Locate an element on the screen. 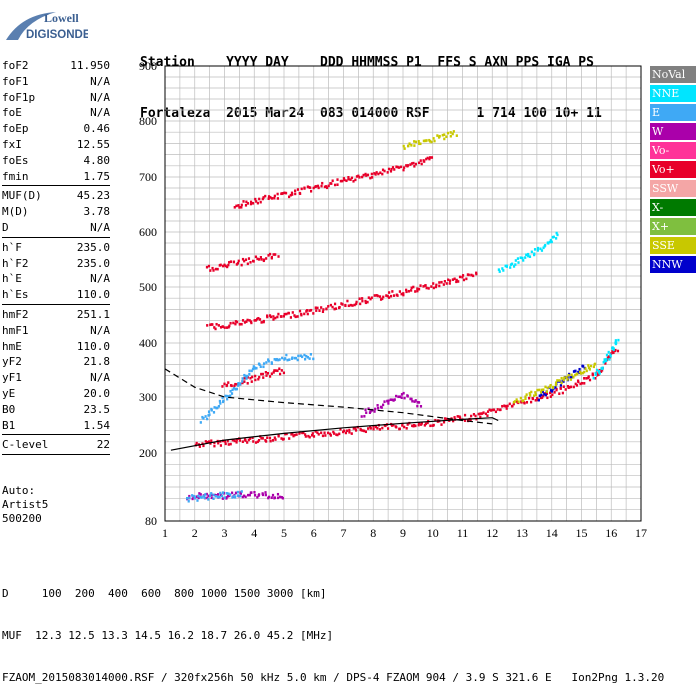 This screenshot has width=700, height=699. legend-item: Vo+ is located at coordinates (673, 169).